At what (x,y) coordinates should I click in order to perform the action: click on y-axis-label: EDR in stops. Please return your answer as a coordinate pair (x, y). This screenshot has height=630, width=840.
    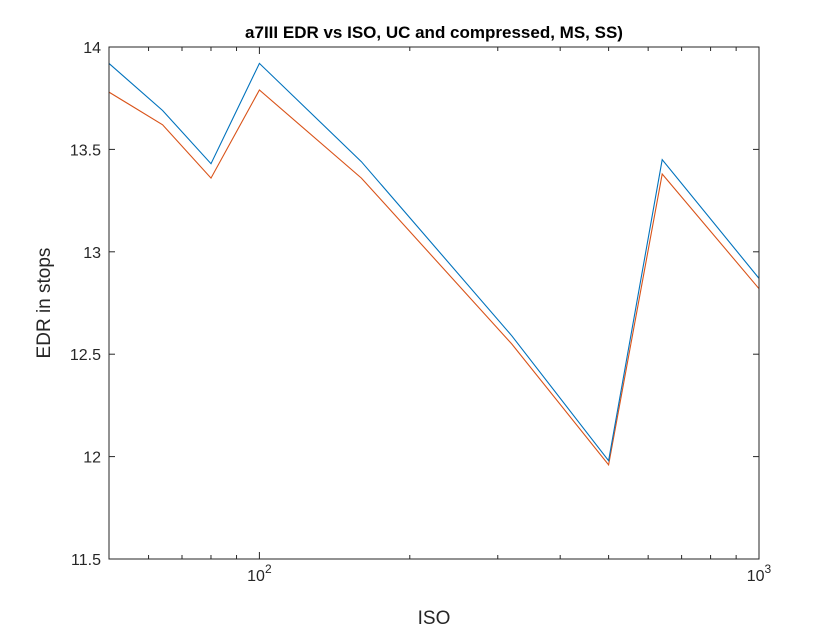
    Looking at the image, I should click on (44, 303).